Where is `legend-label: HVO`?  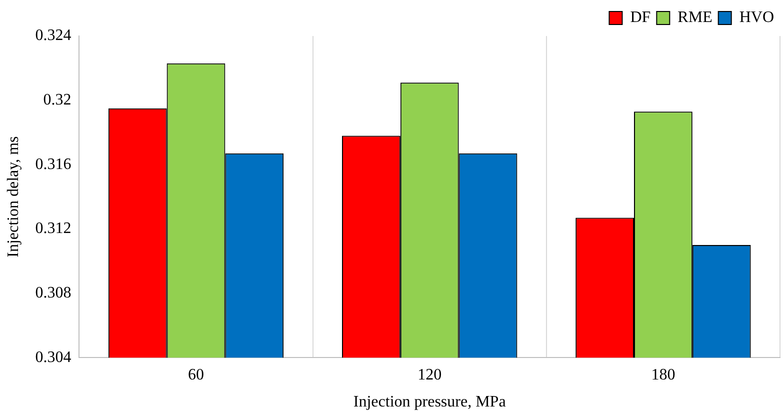 legend-label: HVO is located at coordinates (756, 17).